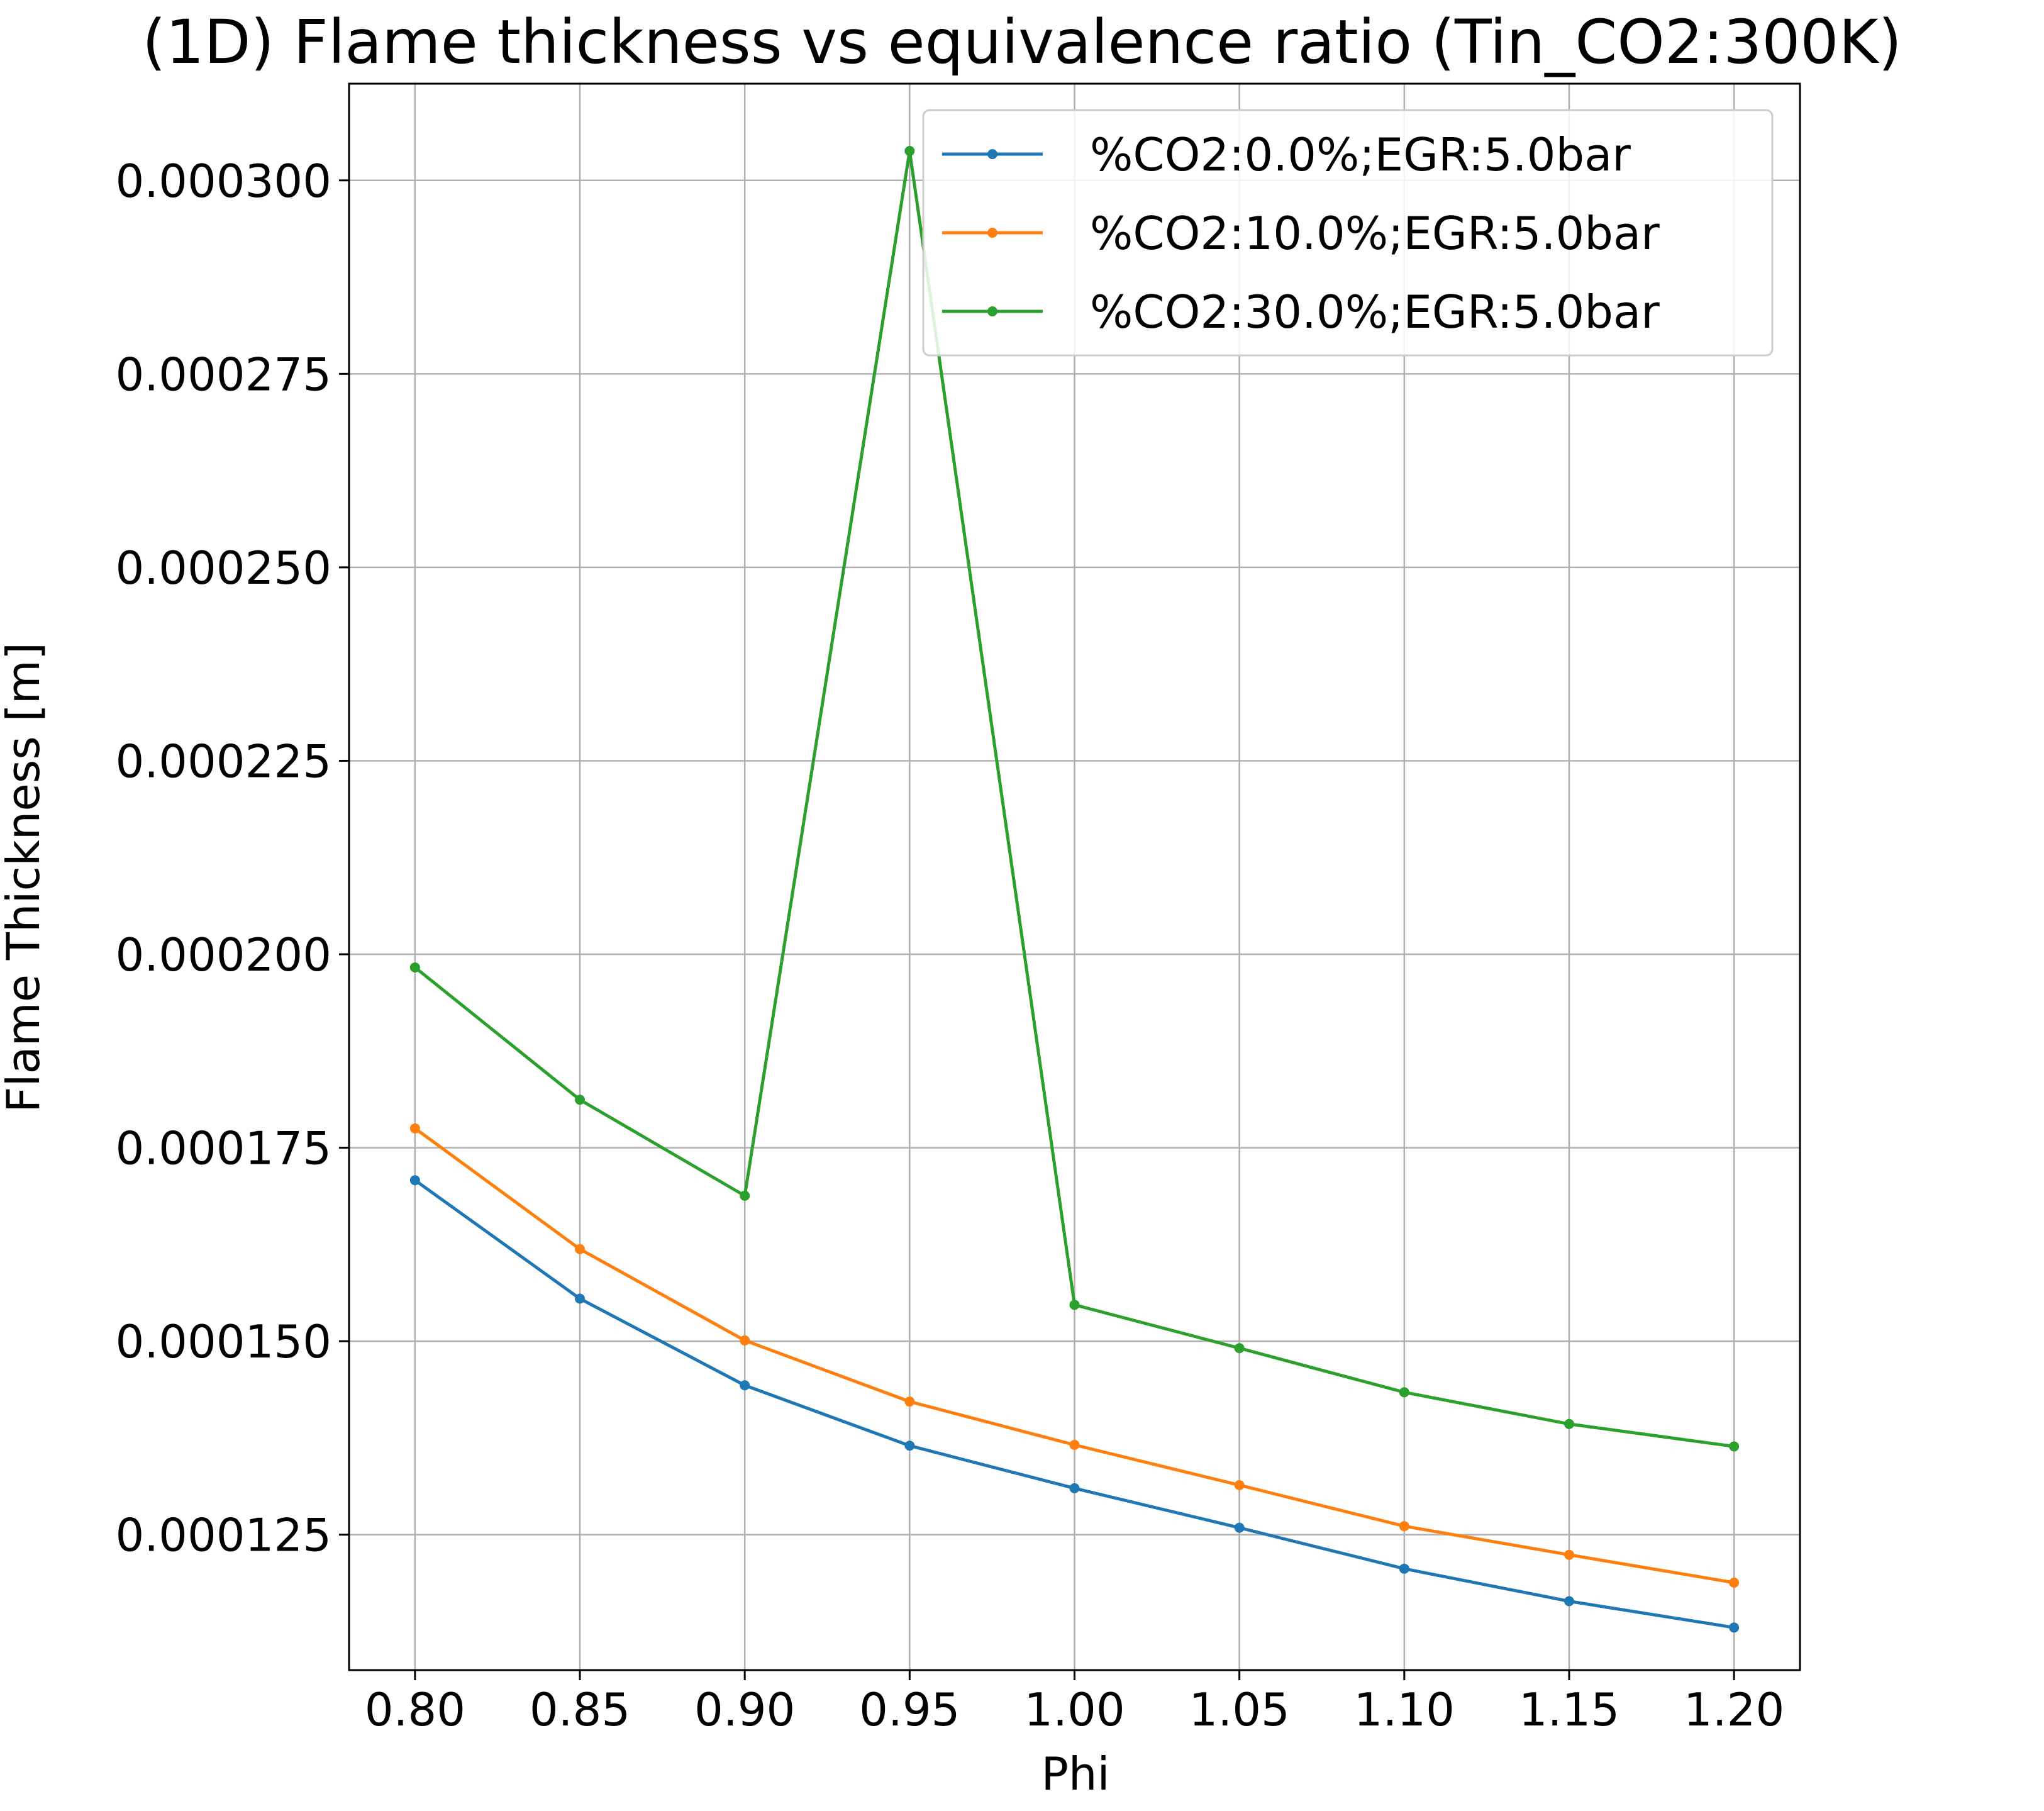 The image size is (2044, 1811). I want to click on x-tick-label: 1.15, so click(1569, 1709).